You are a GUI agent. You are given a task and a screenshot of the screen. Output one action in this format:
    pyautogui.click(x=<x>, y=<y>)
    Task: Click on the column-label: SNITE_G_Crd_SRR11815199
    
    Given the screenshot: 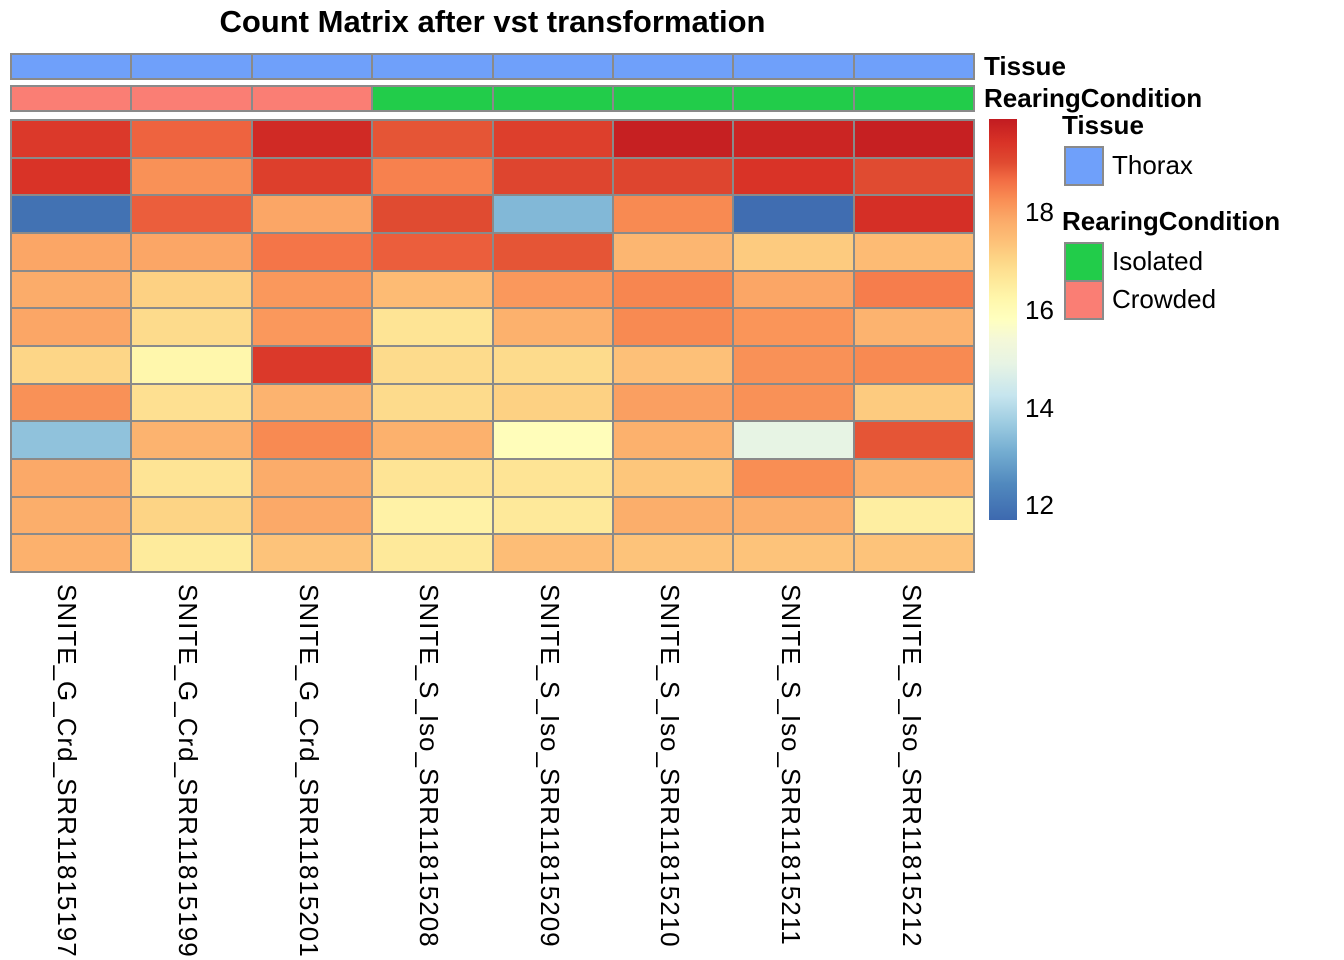 What is the action you would take?
    pyautogui.click(x=187, y=771)
    